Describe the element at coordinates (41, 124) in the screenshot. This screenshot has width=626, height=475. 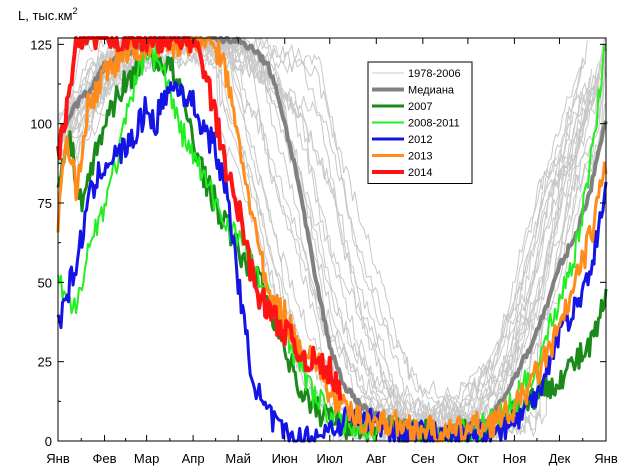
I see `y-tick-label: 100` at that location.